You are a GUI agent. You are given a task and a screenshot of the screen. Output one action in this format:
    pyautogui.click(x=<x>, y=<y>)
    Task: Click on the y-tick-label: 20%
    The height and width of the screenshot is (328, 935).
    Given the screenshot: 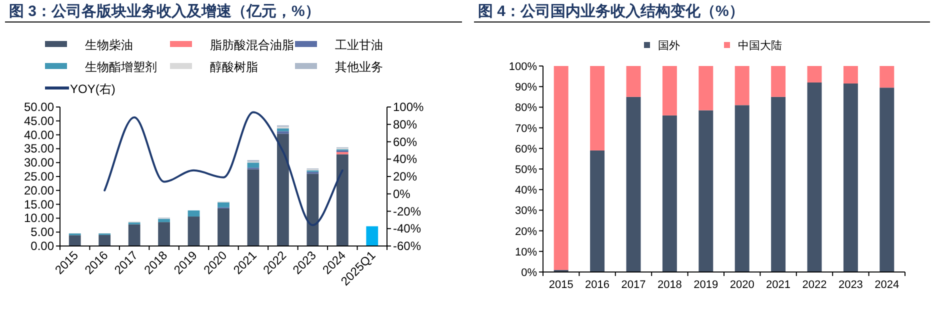 What is the action you would take?
    pyautogui.click(x=526, y=232)
    